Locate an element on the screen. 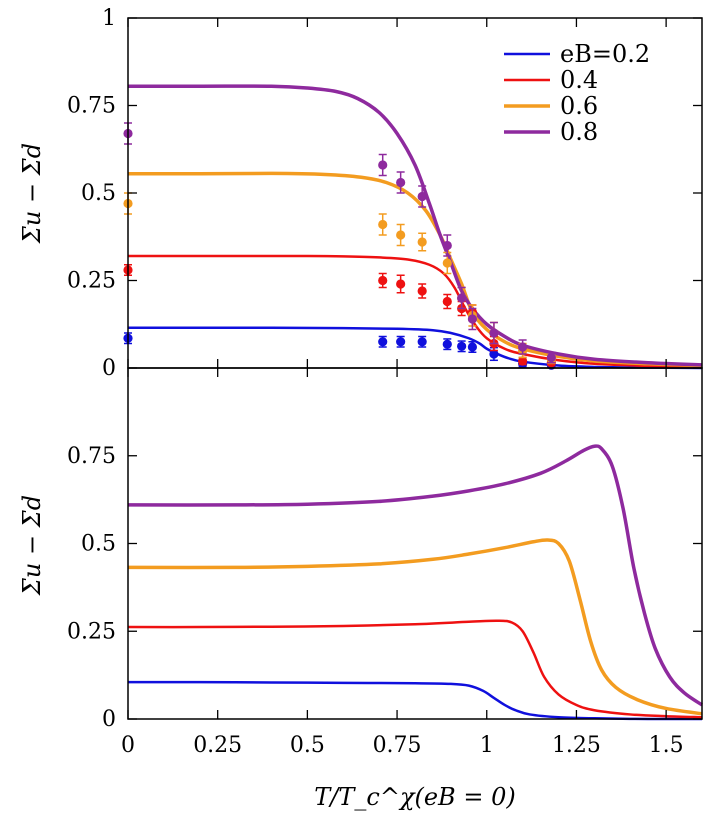 Image resolution: width=705 pixels, height=821 pixels. x-tick-labels: 0 0.25 0.5 0.75 1 1.25 1.5 is located at coordinates (402, 745).